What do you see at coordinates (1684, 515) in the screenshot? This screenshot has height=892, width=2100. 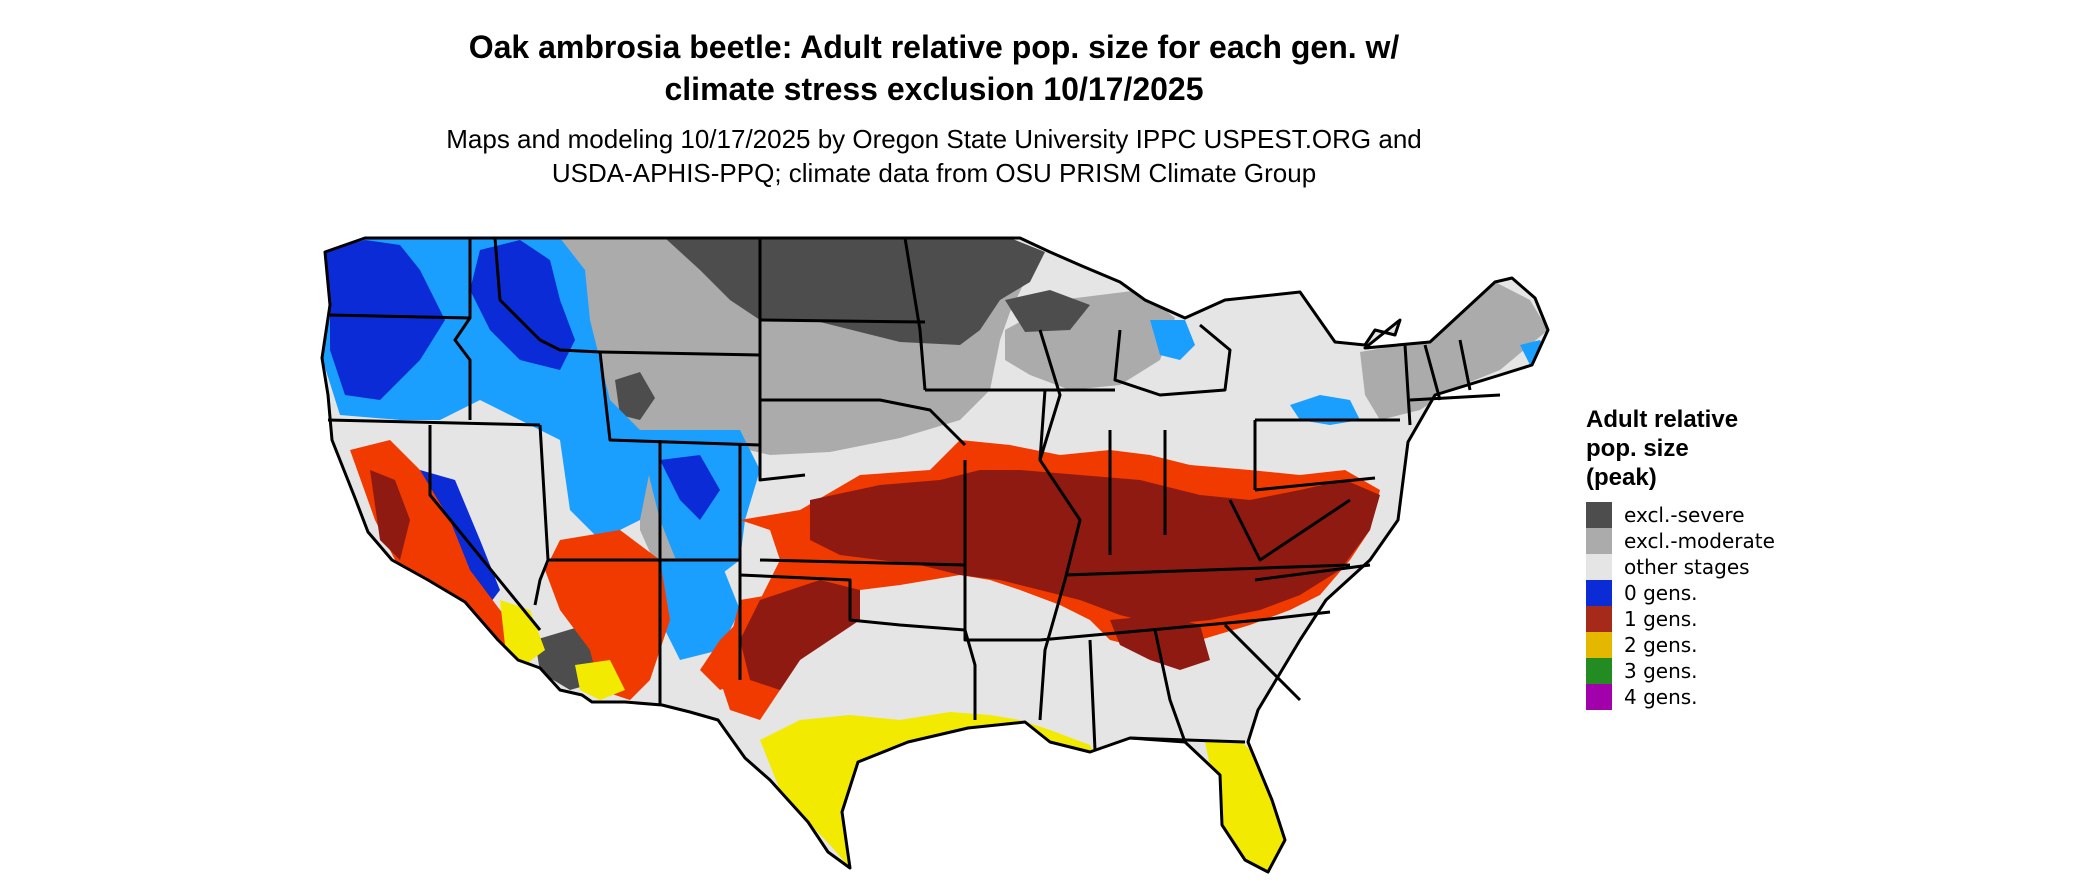 I see `legend-label: excl.-severe` at bounding box center [1684, 515].